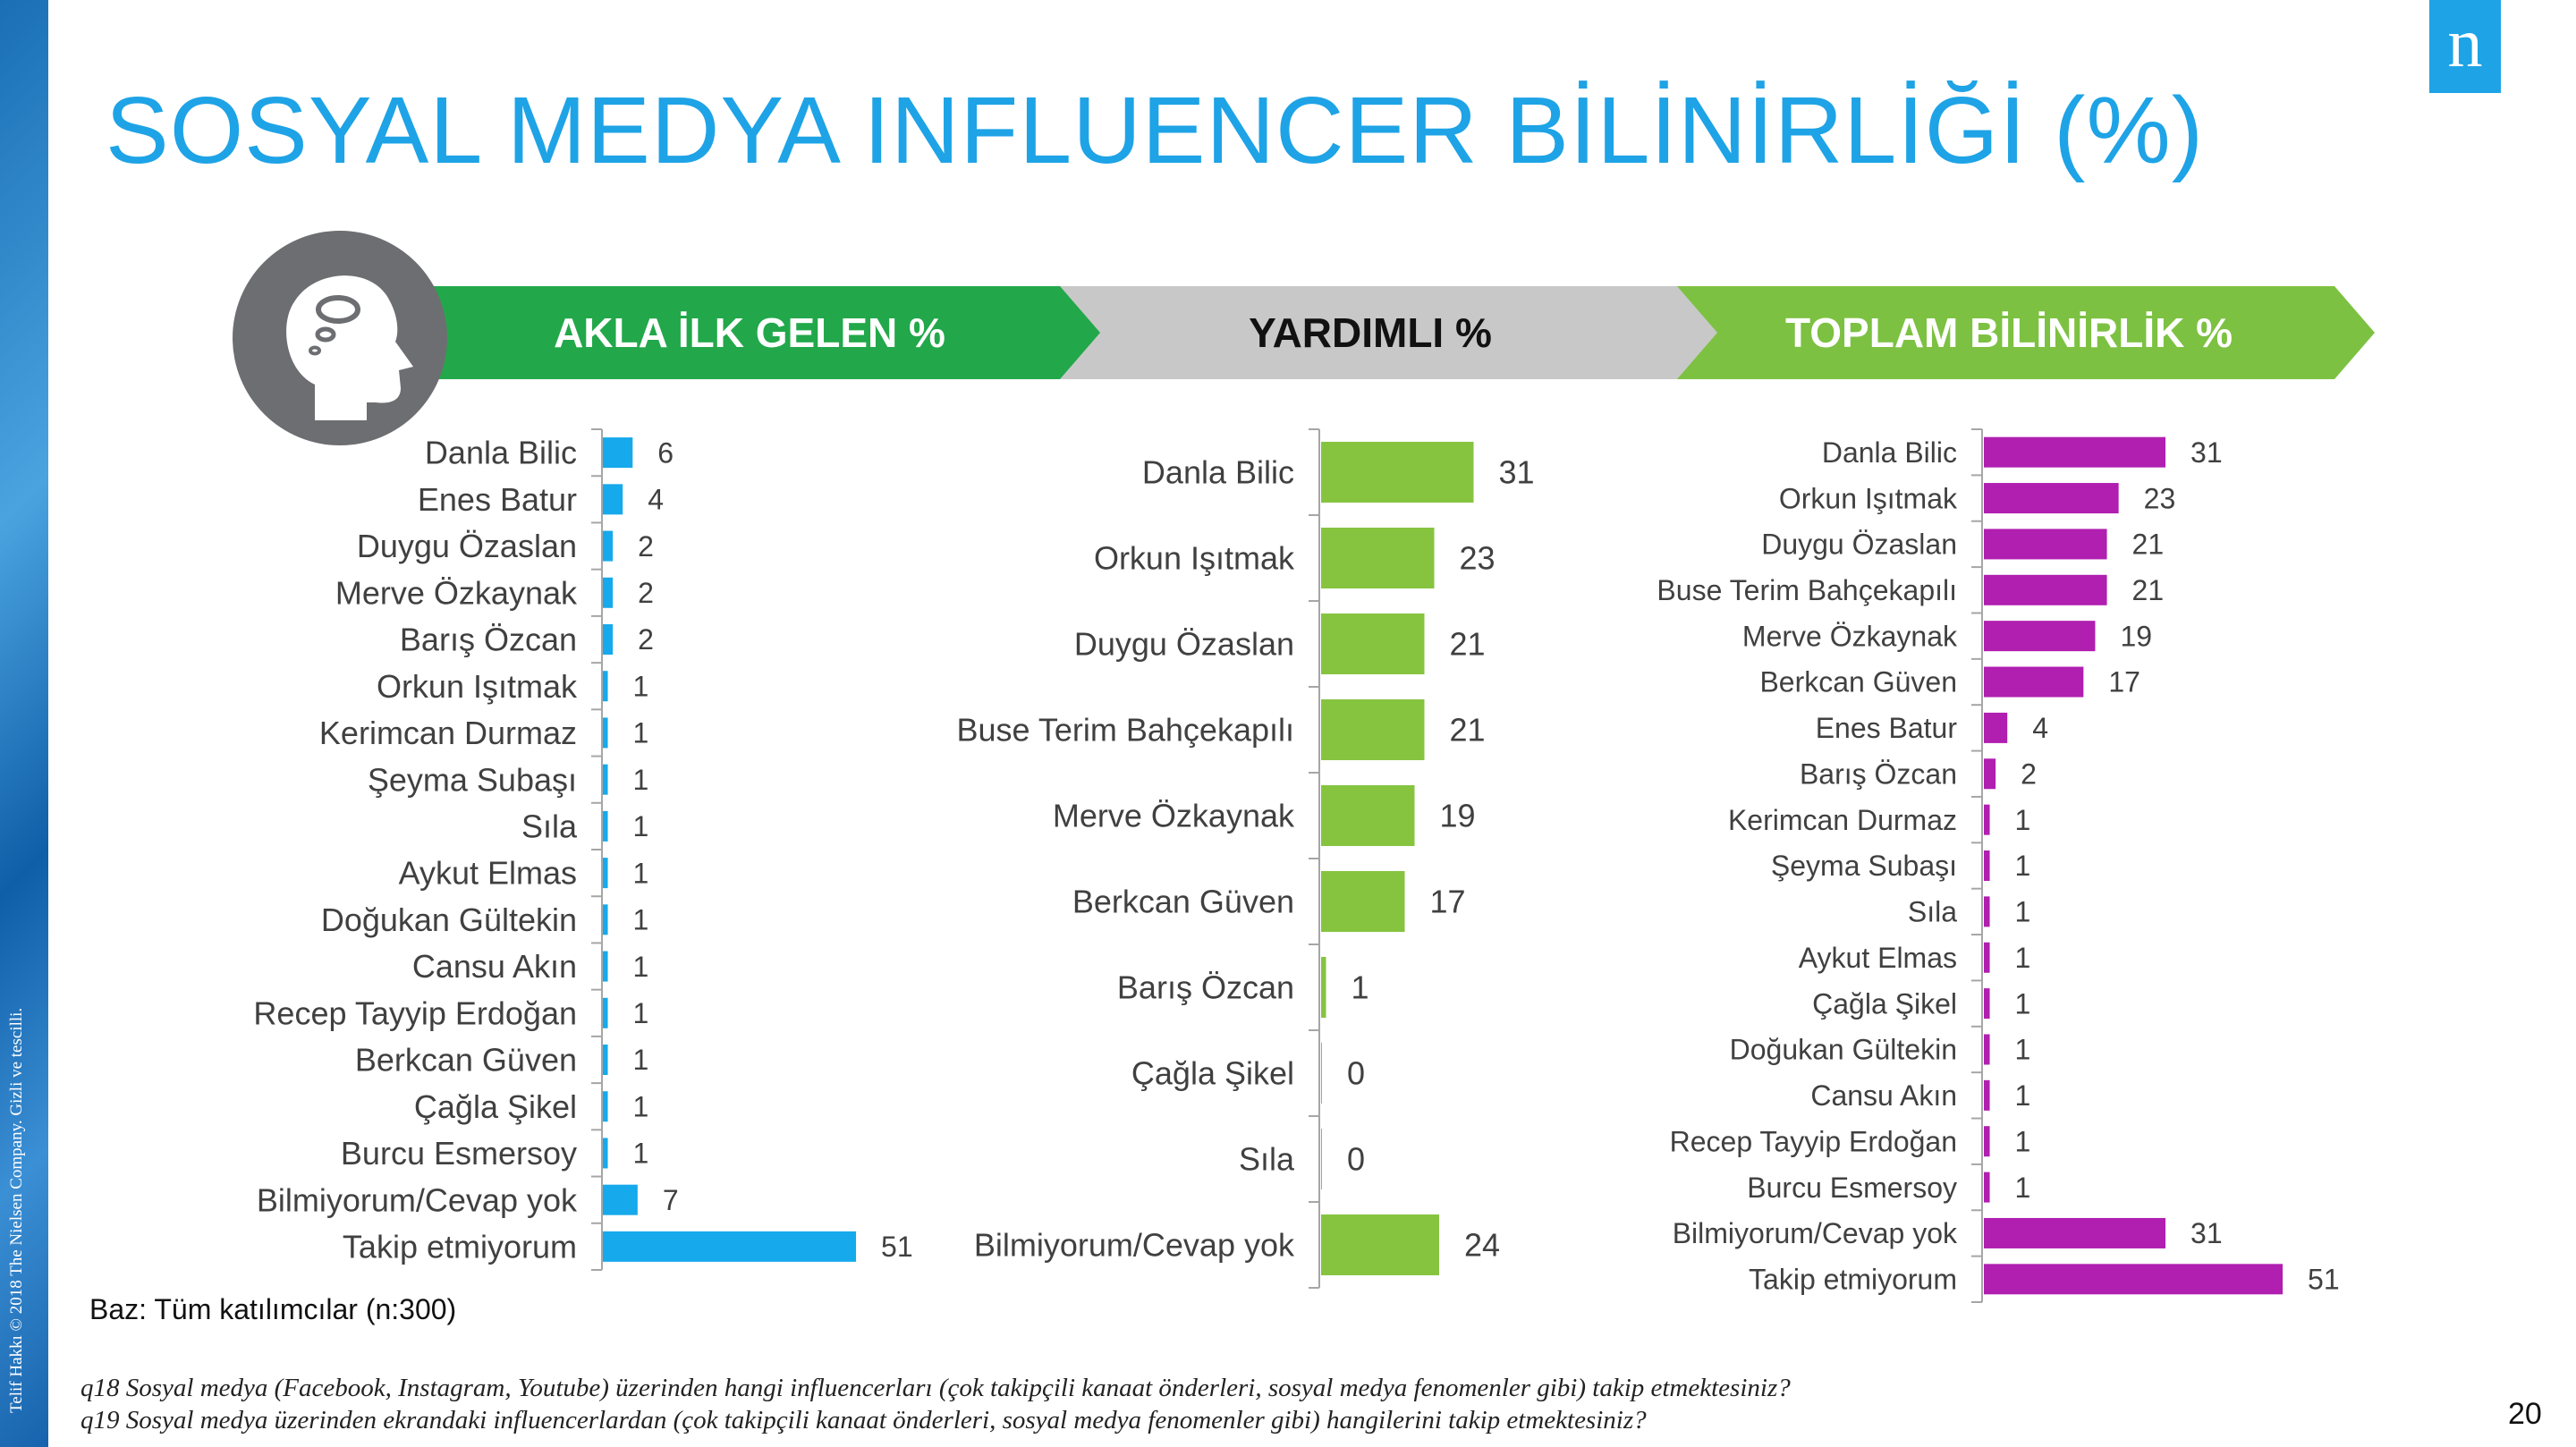 This screenshot has height=1447, width=2576. What do you see at coordinates (1478, 558) in the screenshot?
I see `data-label: 23` at bounding box center [1478, 558].